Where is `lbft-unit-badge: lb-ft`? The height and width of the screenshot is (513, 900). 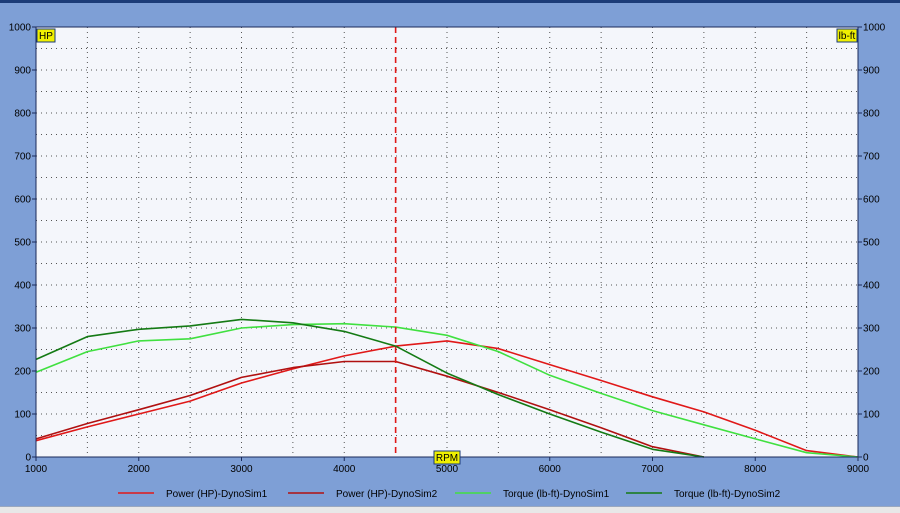 lbft-unit-badge: lb-ft is located at coordinates (847, 35).